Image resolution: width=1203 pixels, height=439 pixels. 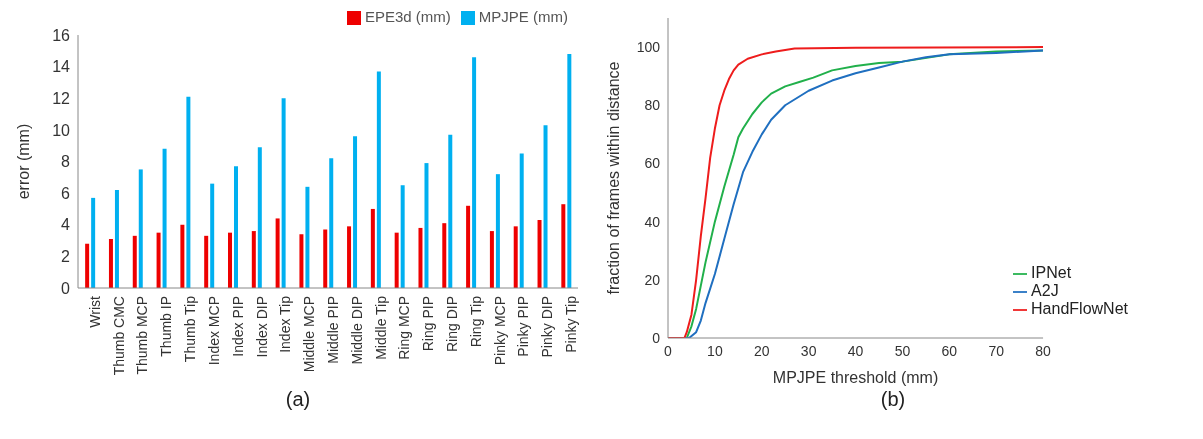 What do you see at coordinates (94, 311) in the screenshot?
I see `x-tick-label: Wrist` at bounding box center [94, 311].